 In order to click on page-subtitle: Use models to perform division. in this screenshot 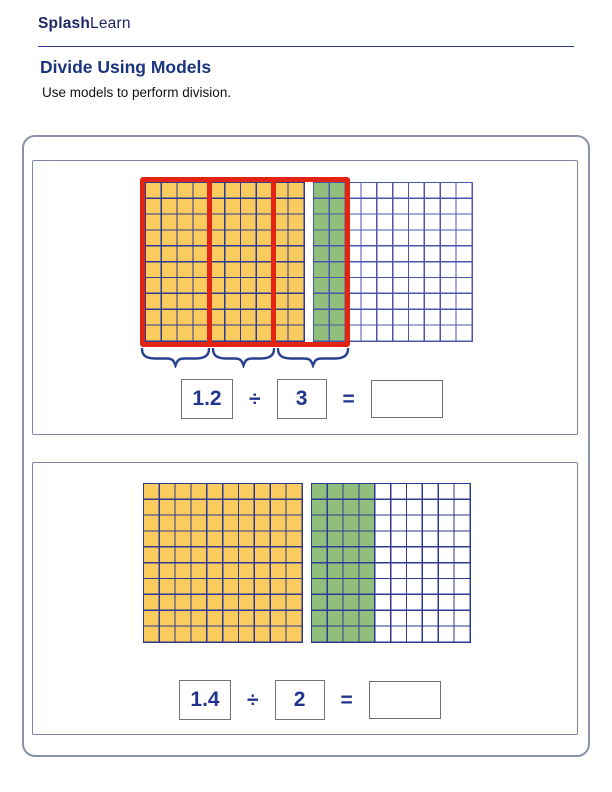, I will do `click(137, 92)`.